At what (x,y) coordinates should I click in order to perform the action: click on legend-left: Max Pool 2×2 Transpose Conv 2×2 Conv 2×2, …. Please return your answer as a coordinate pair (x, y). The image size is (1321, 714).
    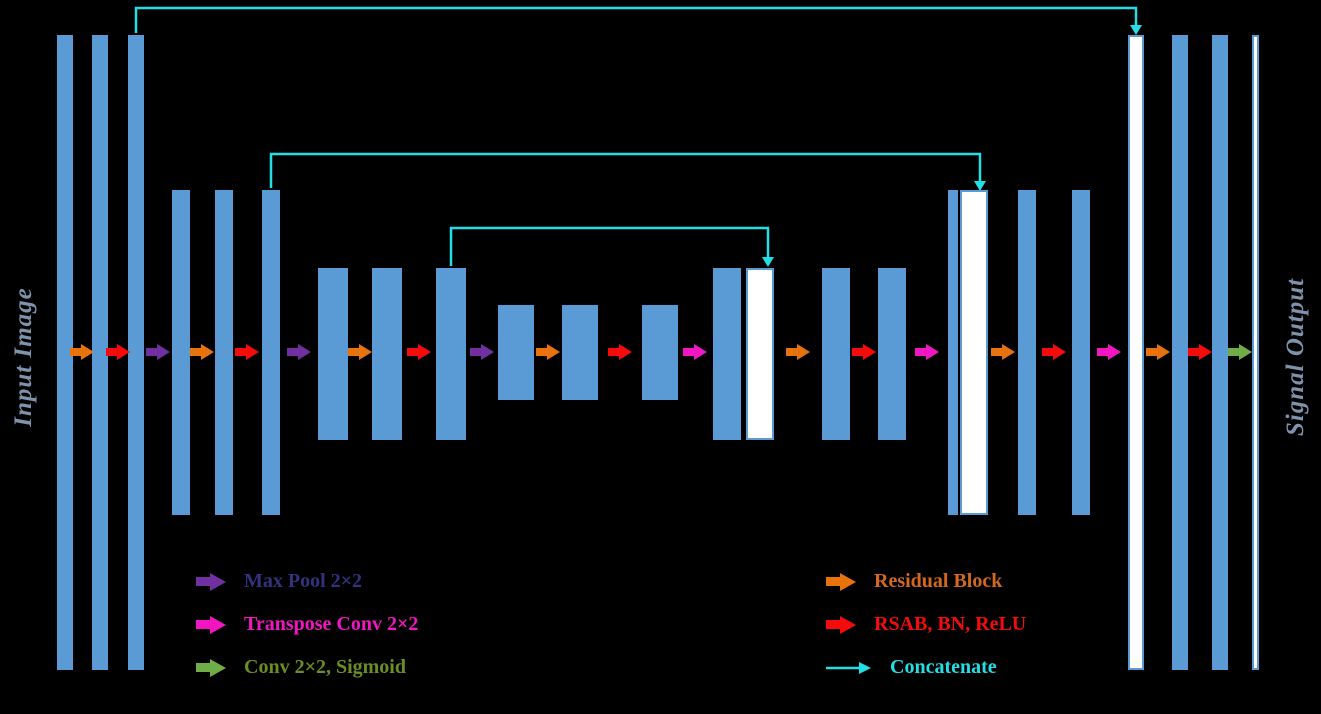
    Looking at the image, I should click on (307, 624).